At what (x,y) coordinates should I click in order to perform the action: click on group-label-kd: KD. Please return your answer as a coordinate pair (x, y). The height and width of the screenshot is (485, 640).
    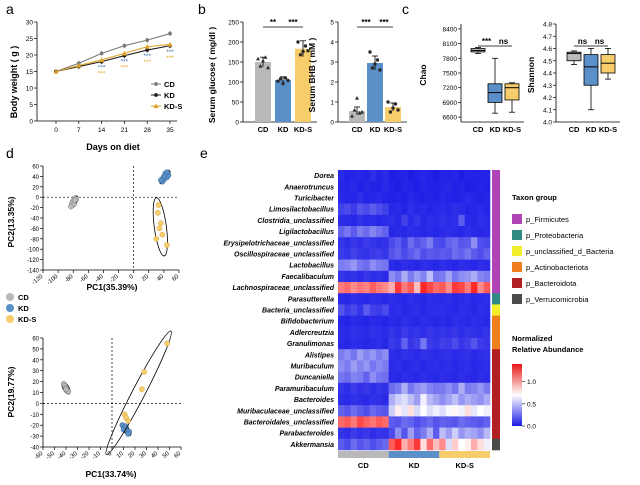
    Looking at the image, I should click on (414, 465).